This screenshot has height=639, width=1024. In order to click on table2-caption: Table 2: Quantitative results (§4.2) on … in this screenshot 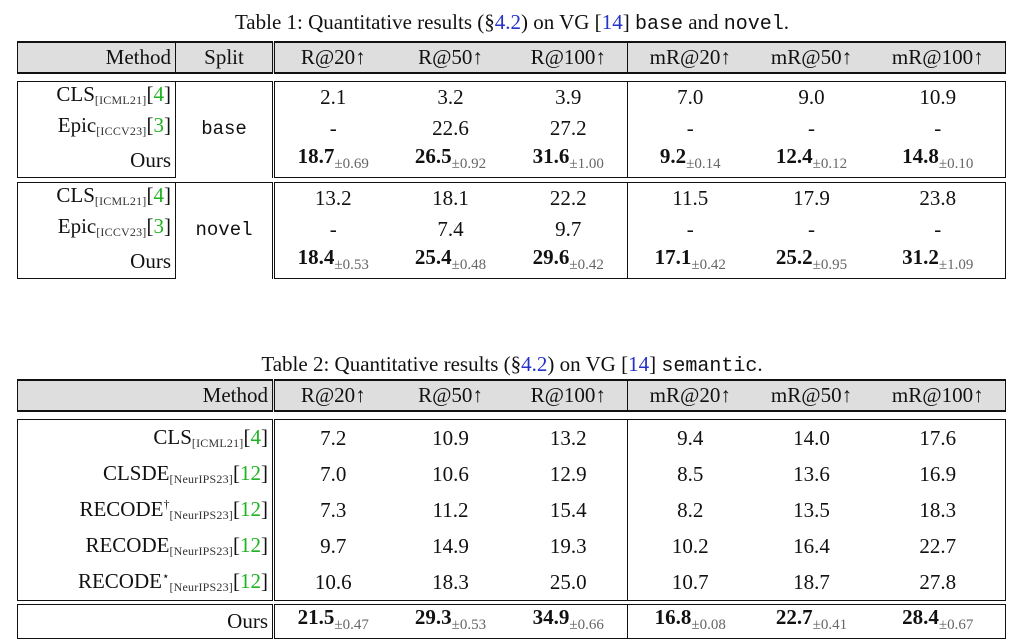, I will do `click(512, 365)`.